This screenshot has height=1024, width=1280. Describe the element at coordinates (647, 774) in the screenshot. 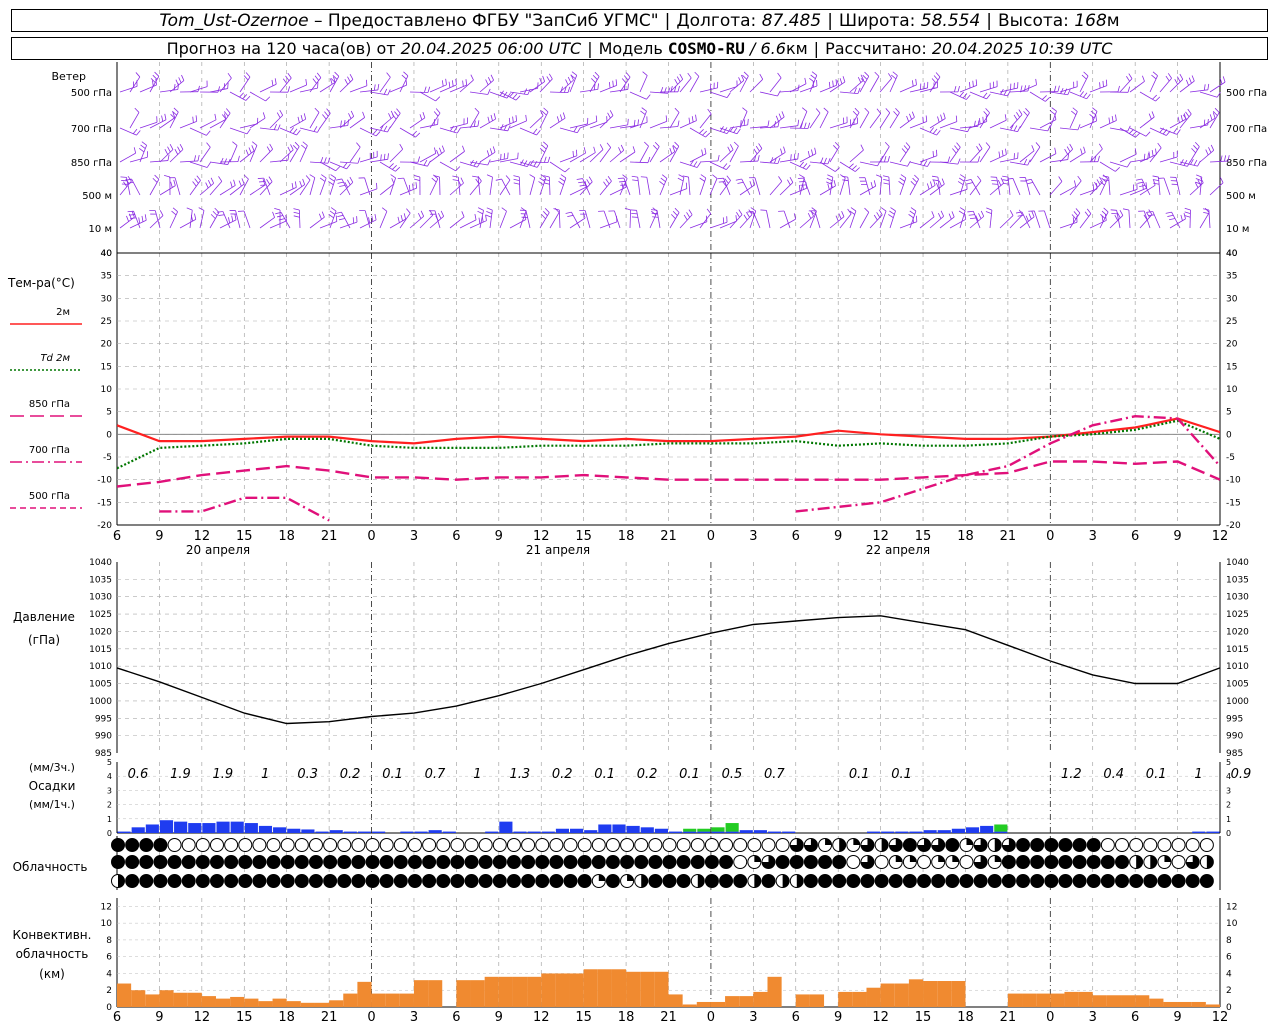

I see `precip-3h-label: 0.2` at that location.